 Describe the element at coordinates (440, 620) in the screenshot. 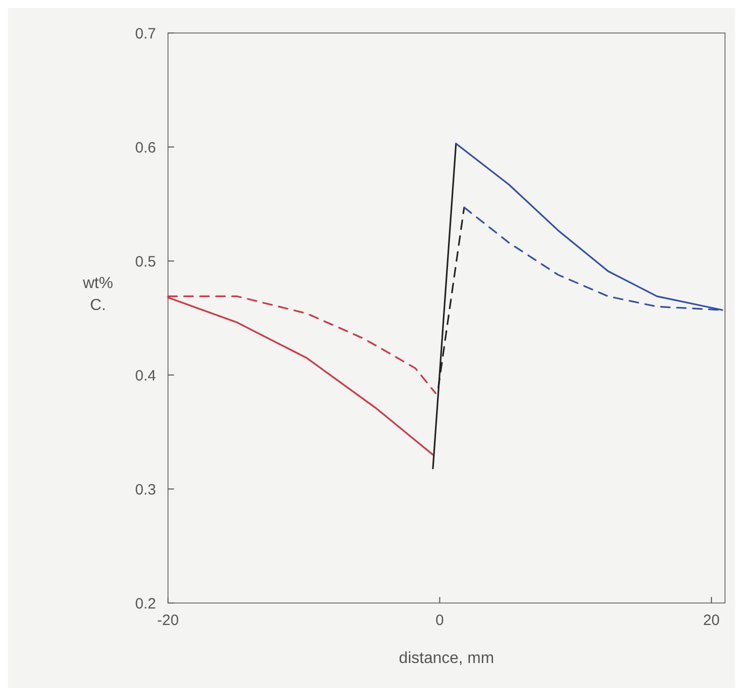

I see `x-tick-label: 0` at that location.